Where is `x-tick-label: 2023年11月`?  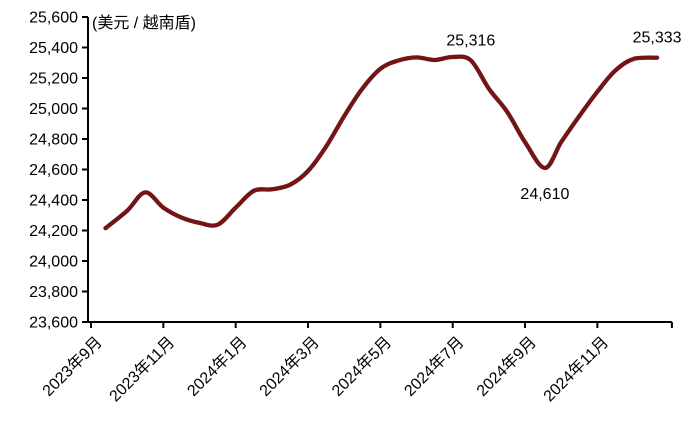
x-tick-label: 2023年11月 is located at coordinates (142, 369).